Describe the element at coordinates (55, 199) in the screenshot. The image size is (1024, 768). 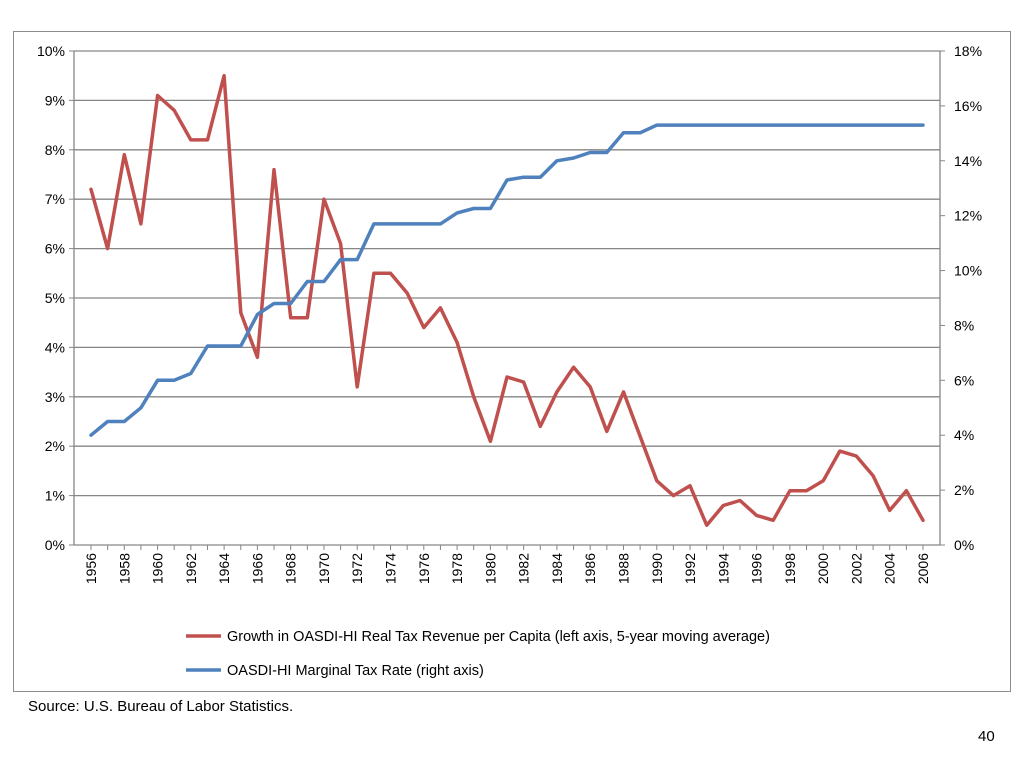
I see `left-axis-tick-label: 7%` at that location.